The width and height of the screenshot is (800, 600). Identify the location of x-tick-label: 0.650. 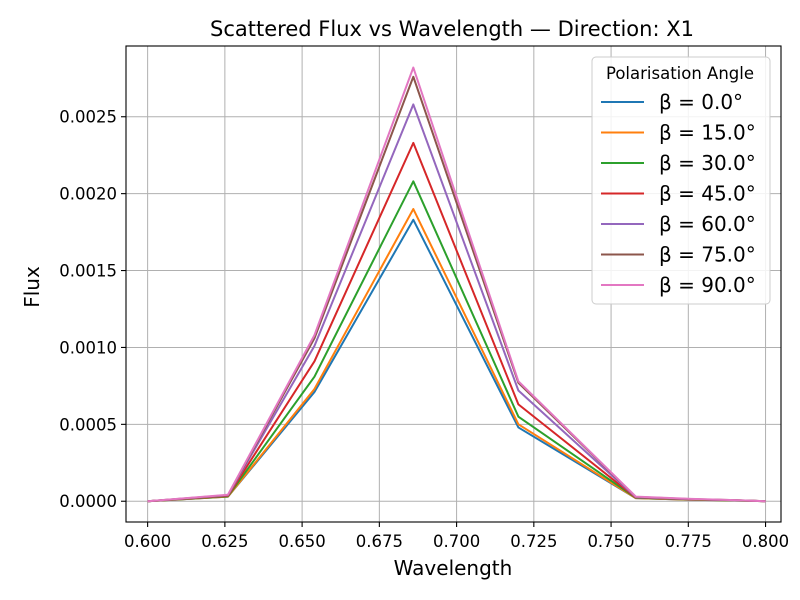
(301, 541).